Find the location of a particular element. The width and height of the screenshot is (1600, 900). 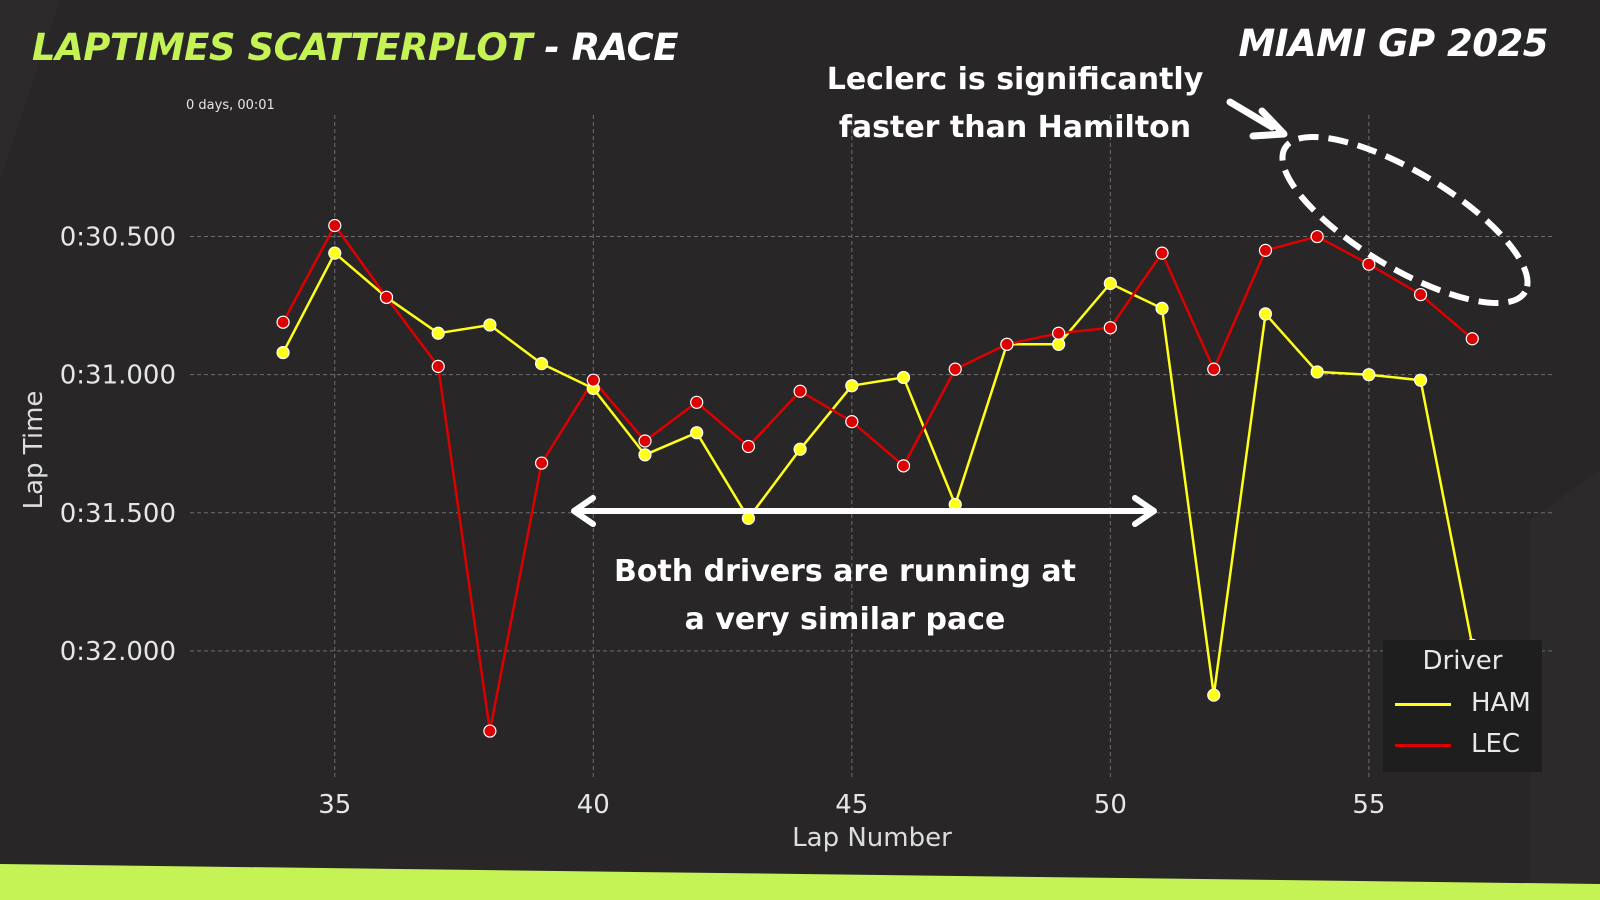

legend-title: Driver is located at coordinates (1462, 661).